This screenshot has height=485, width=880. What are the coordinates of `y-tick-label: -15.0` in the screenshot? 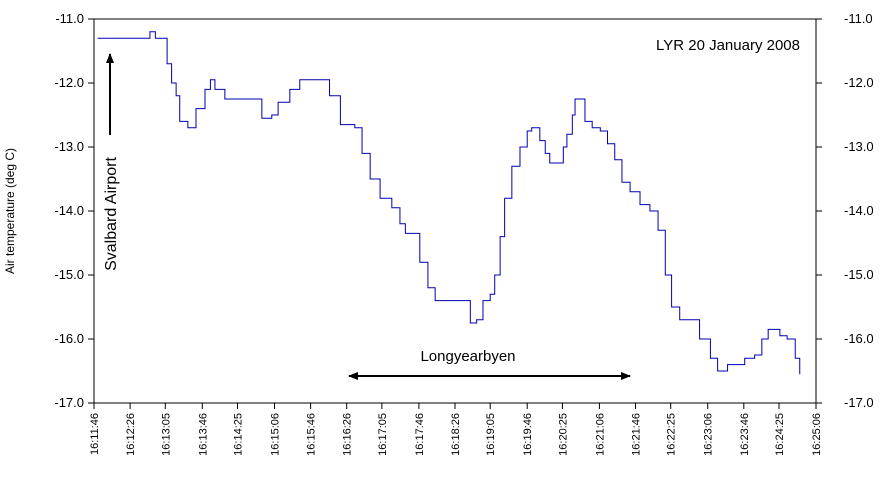 It's located at (69, 274).